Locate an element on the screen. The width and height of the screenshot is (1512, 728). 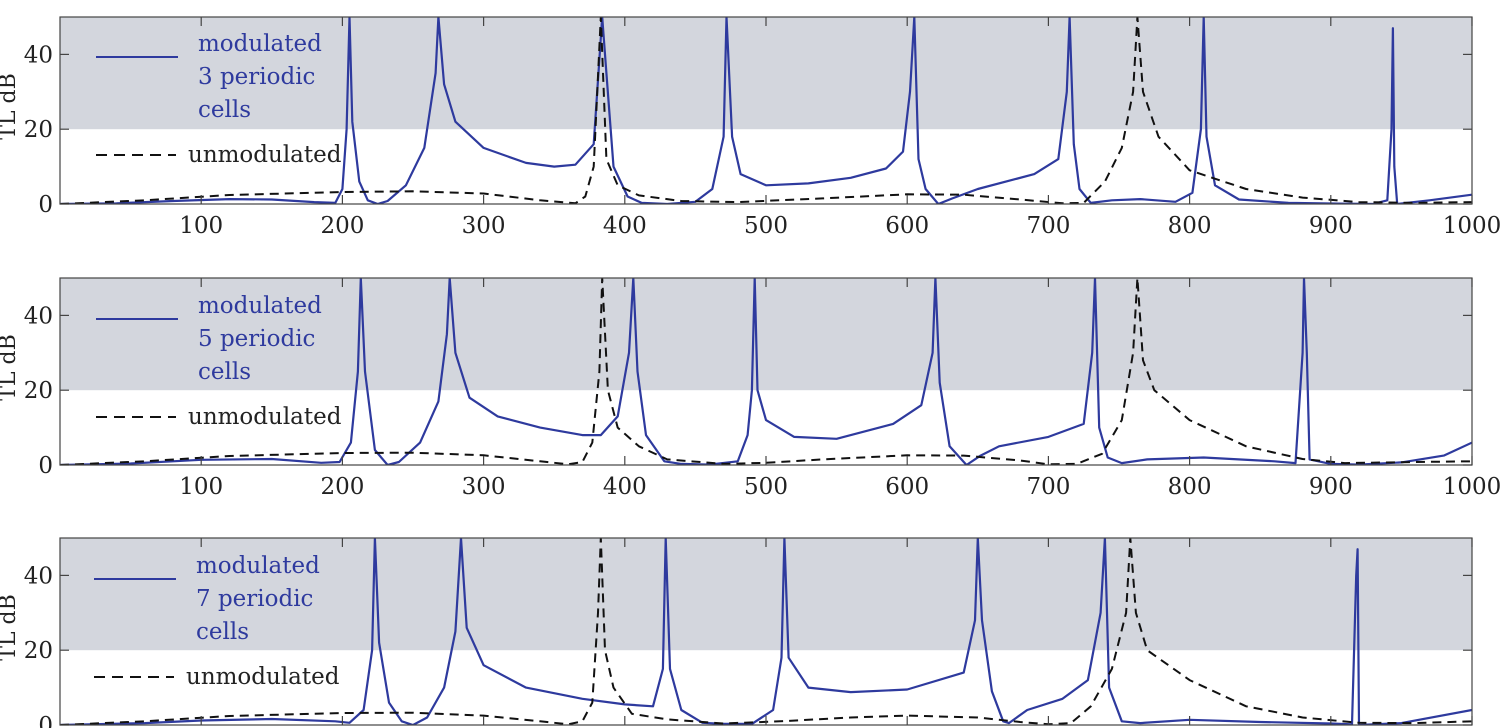
legend: modulated 7 periodic cells unmodulated is located at coordinates (217, 621).